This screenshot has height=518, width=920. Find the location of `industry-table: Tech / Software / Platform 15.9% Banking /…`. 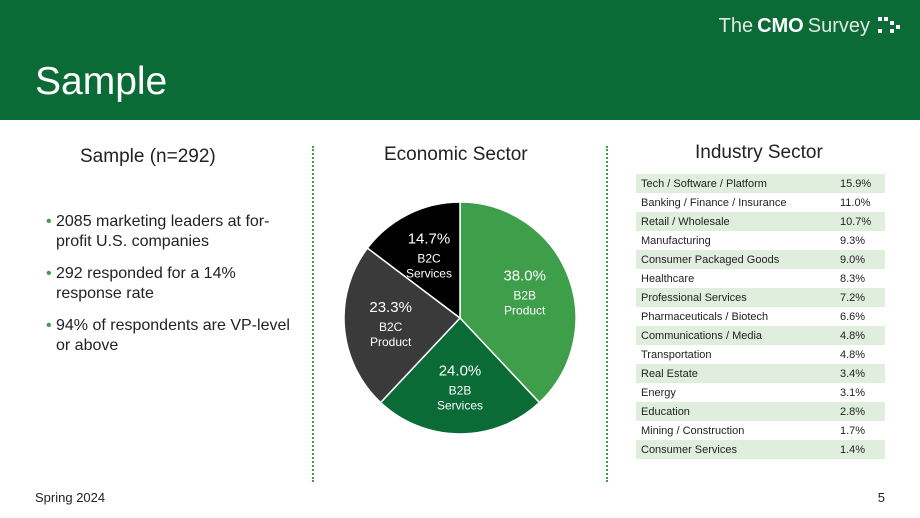

industry-table: Tech / Software / Platform 15.9% Banking /… is located at coordinates (760, 316).